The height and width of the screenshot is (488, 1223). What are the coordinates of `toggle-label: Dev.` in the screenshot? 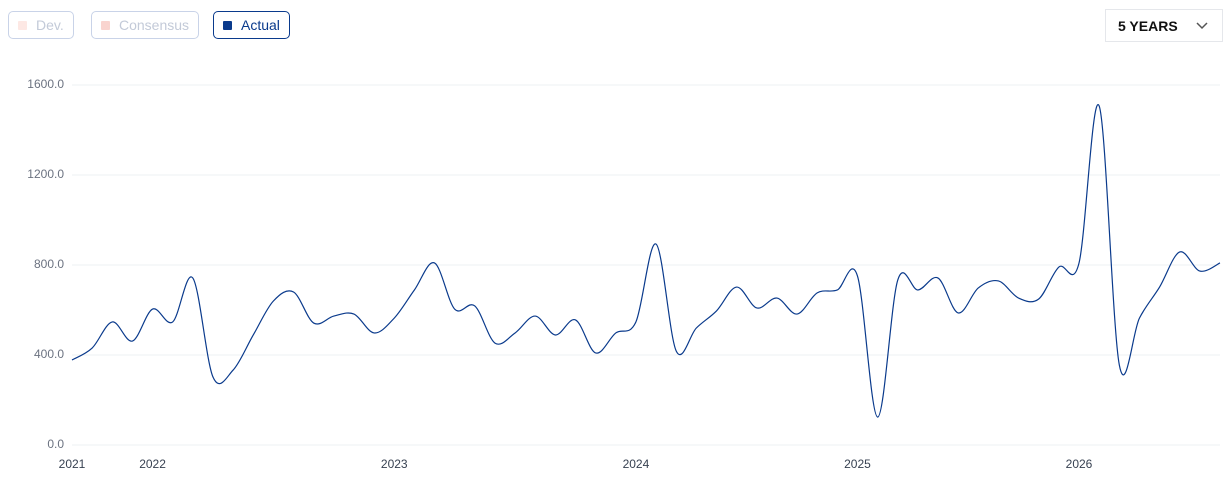 It's located at (50, 25).